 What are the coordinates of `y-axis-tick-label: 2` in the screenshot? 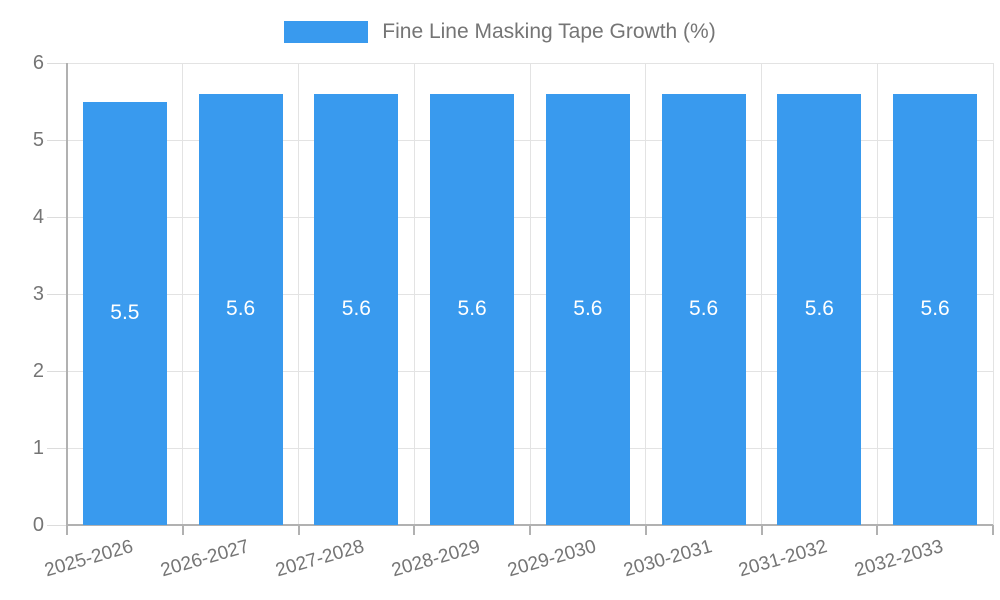 It's located at (38, 371).